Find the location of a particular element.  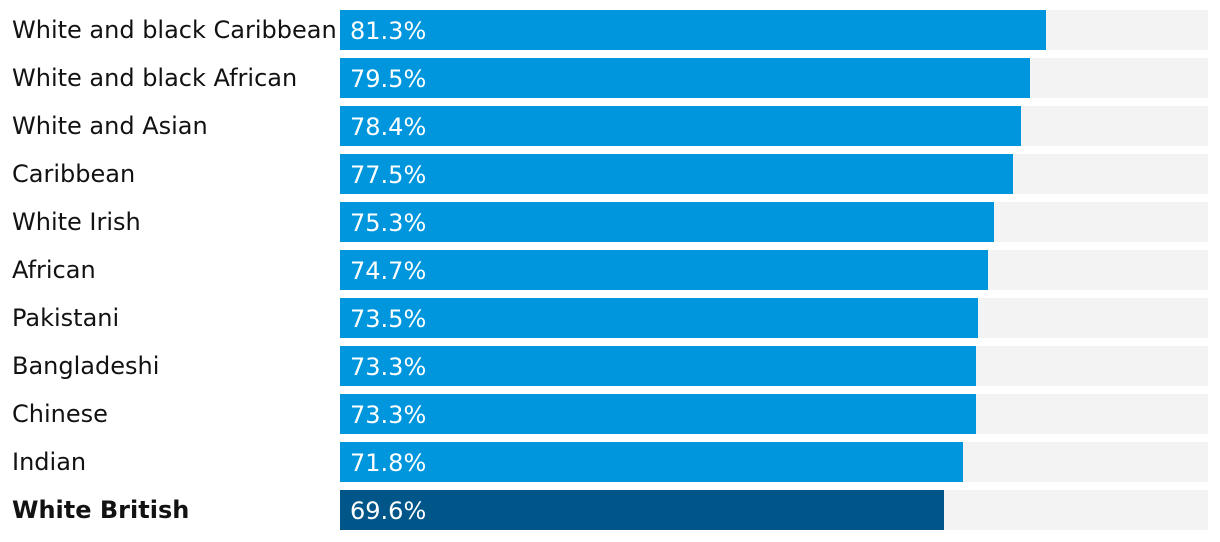

bar-row: White and Asian 78.4% is located at coordinates (610, 126).